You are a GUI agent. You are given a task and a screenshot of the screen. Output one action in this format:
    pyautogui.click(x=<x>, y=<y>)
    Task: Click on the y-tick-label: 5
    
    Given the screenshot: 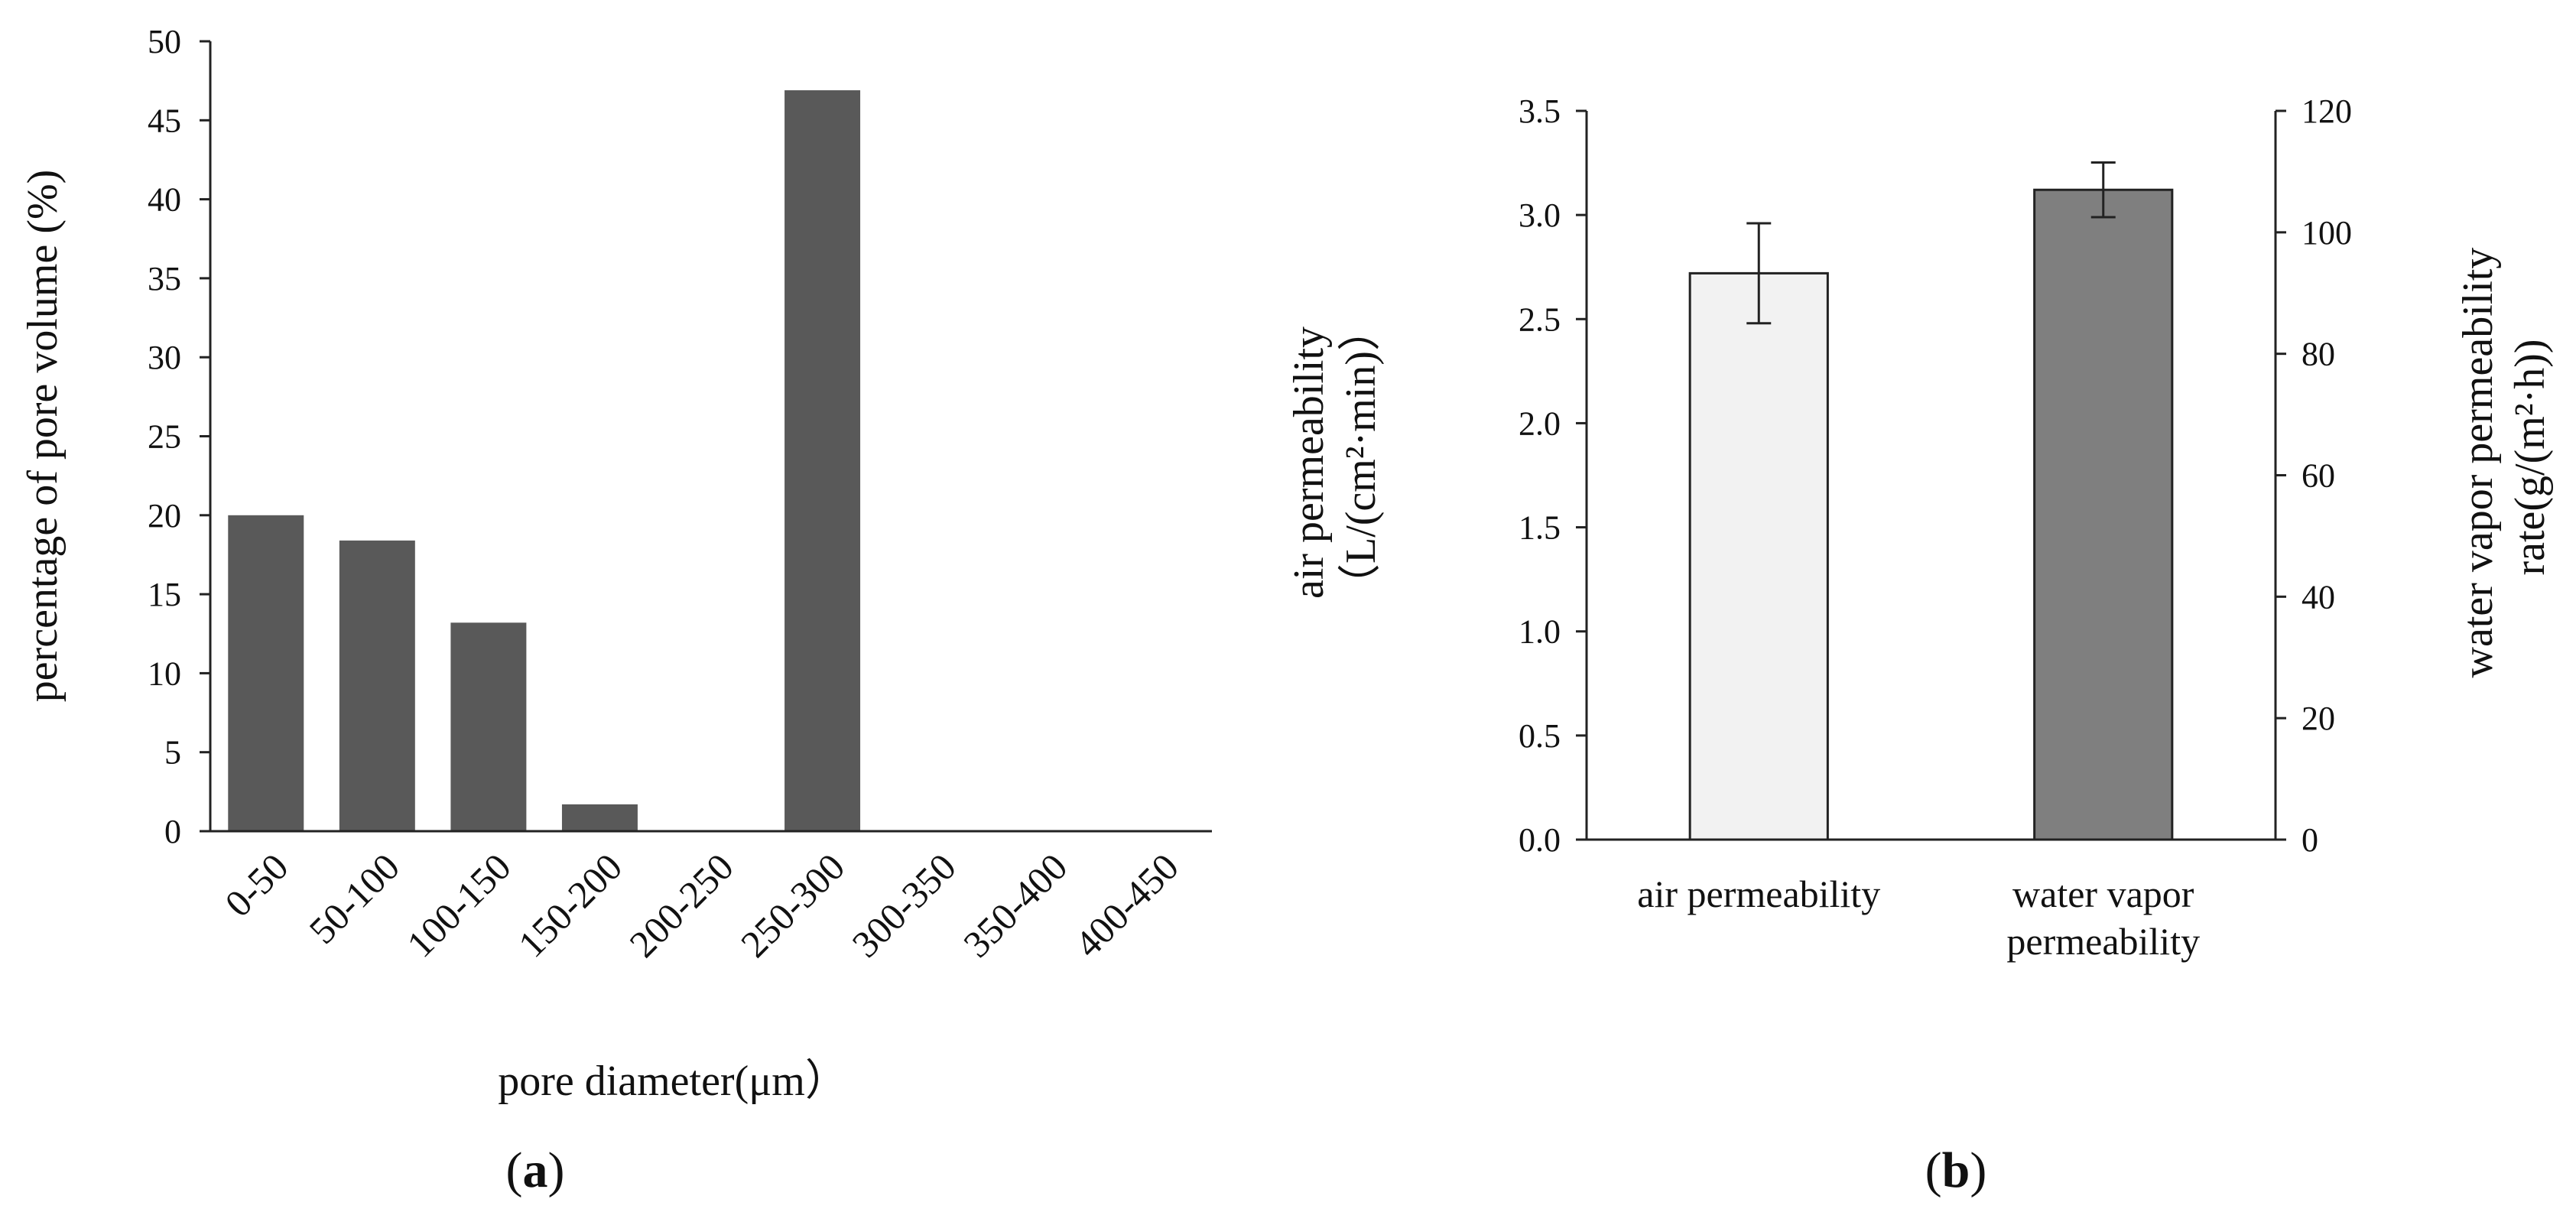 What is the action you would take?
    pyautogui.click(x=173, y=753)
    